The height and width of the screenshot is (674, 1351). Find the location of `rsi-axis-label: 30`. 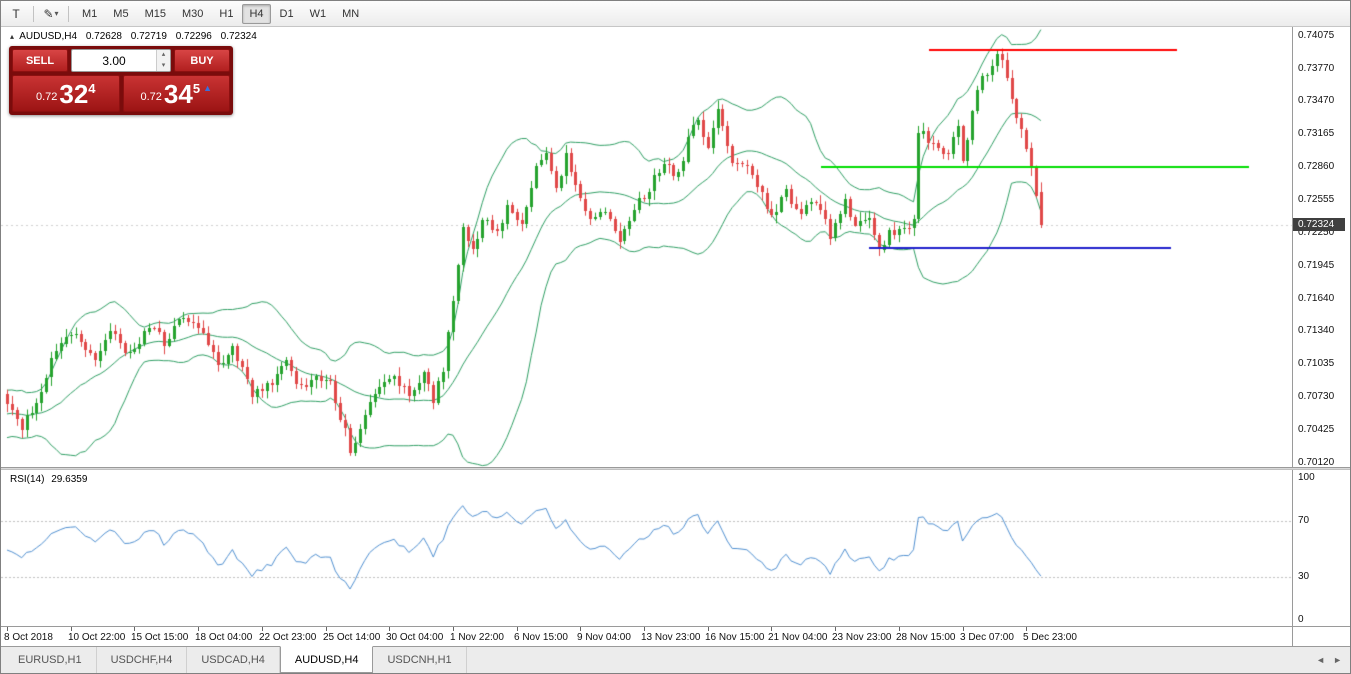

rsi-axis-label: 30 is located at coordinates (1304, 577).